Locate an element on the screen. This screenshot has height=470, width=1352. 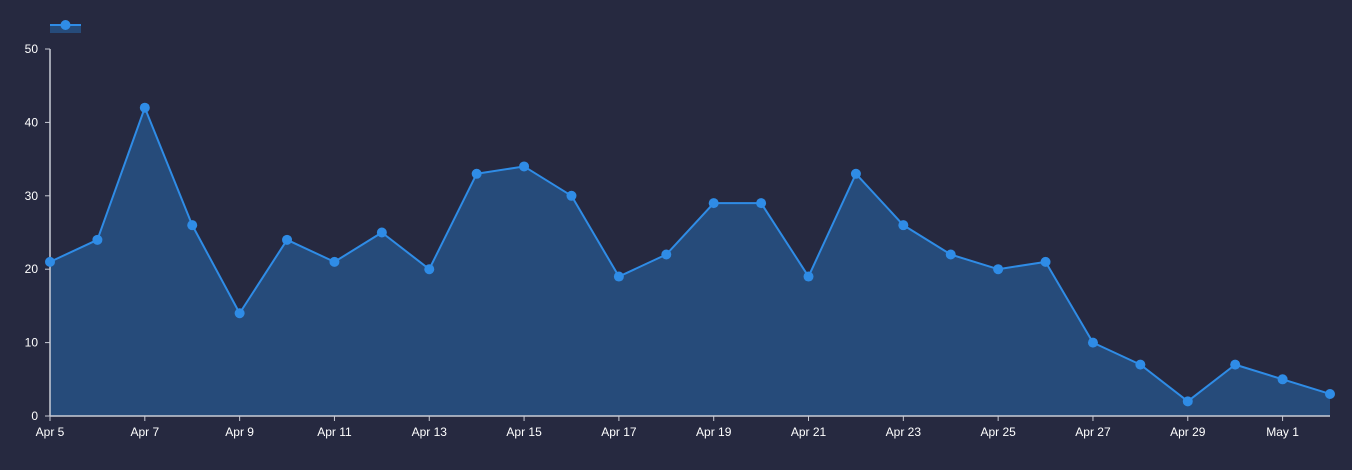
x-tick-label: Apr 13 is located at coordinates (430, 432).